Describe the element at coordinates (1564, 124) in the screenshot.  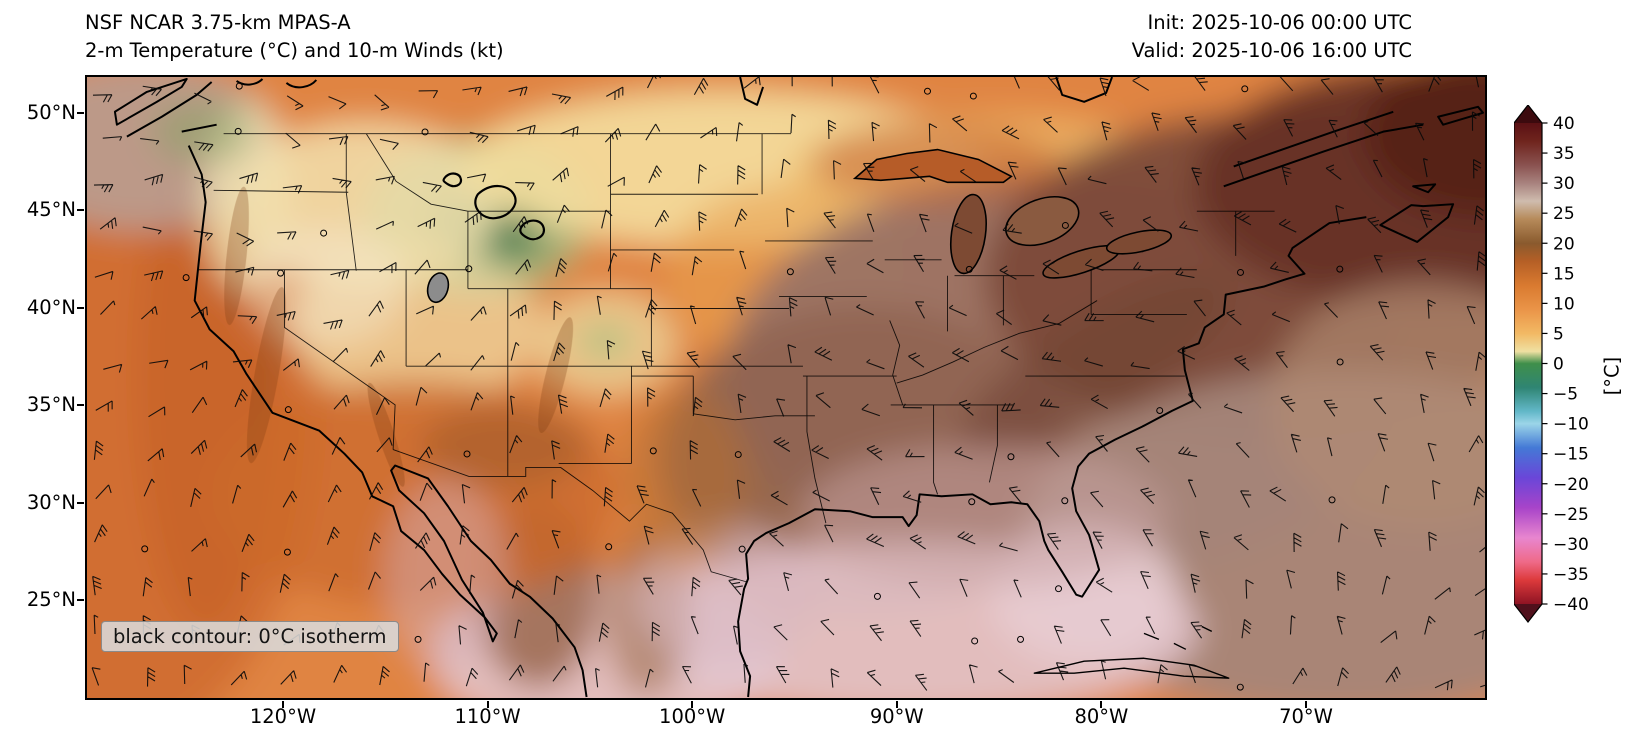
I see `colorbar-tick-label: 40` at that location.